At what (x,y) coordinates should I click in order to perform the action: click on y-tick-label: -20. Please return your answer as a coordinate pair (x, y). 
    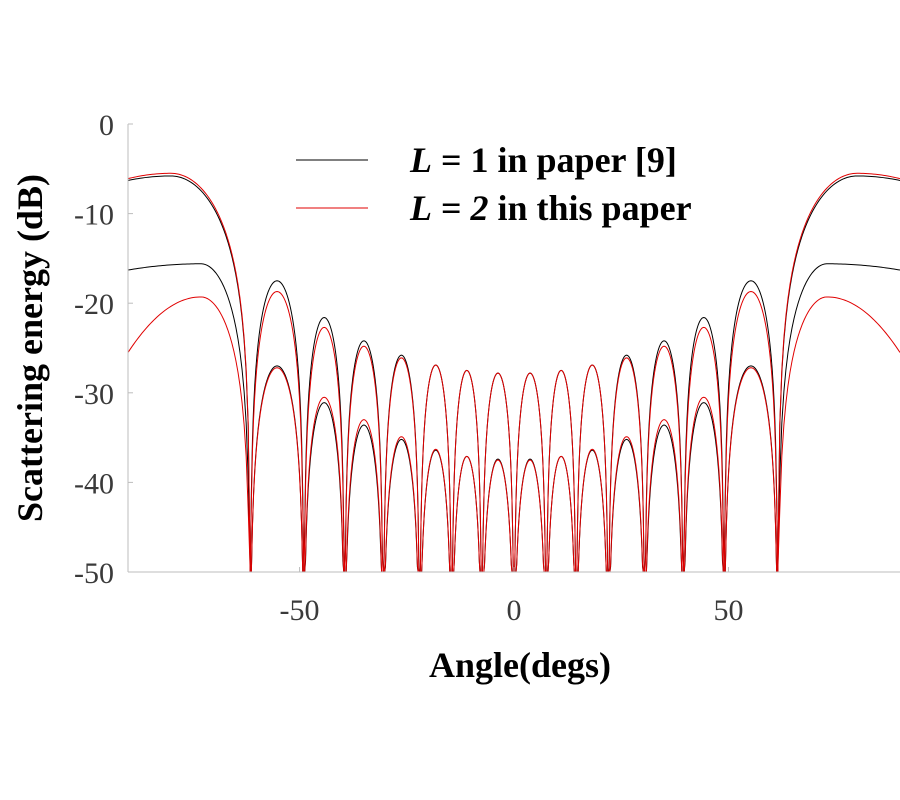
    Looking at the image, I should click on (94, 304).